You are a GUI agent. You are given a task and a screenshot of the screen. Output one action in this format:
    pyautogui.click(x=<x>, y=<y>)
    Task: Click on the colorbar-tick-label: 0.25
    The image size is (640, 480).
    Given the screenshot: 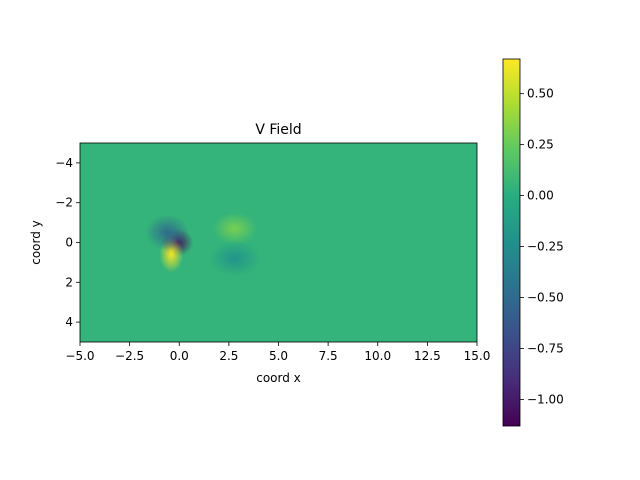 What is the action you would take?
    pyautogui.click(x=540, y=145)
    